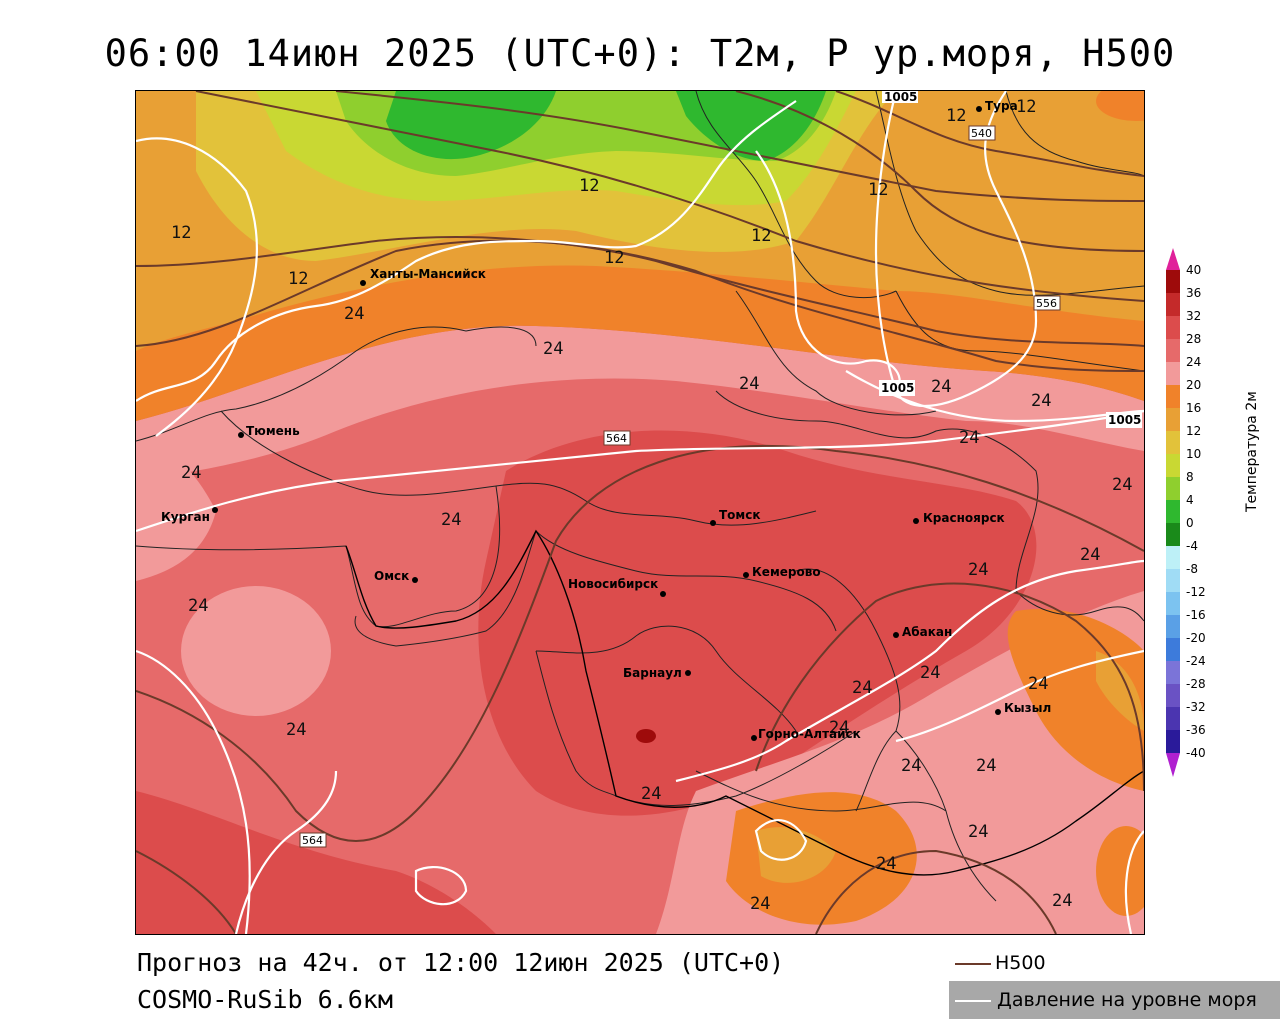 This screenshot has height=1024, width=1280. What do you see at coordinates (176, 506) in the screenshot?
I see `temperature-zone-24-tyumen` at bounding box center [176, 506].